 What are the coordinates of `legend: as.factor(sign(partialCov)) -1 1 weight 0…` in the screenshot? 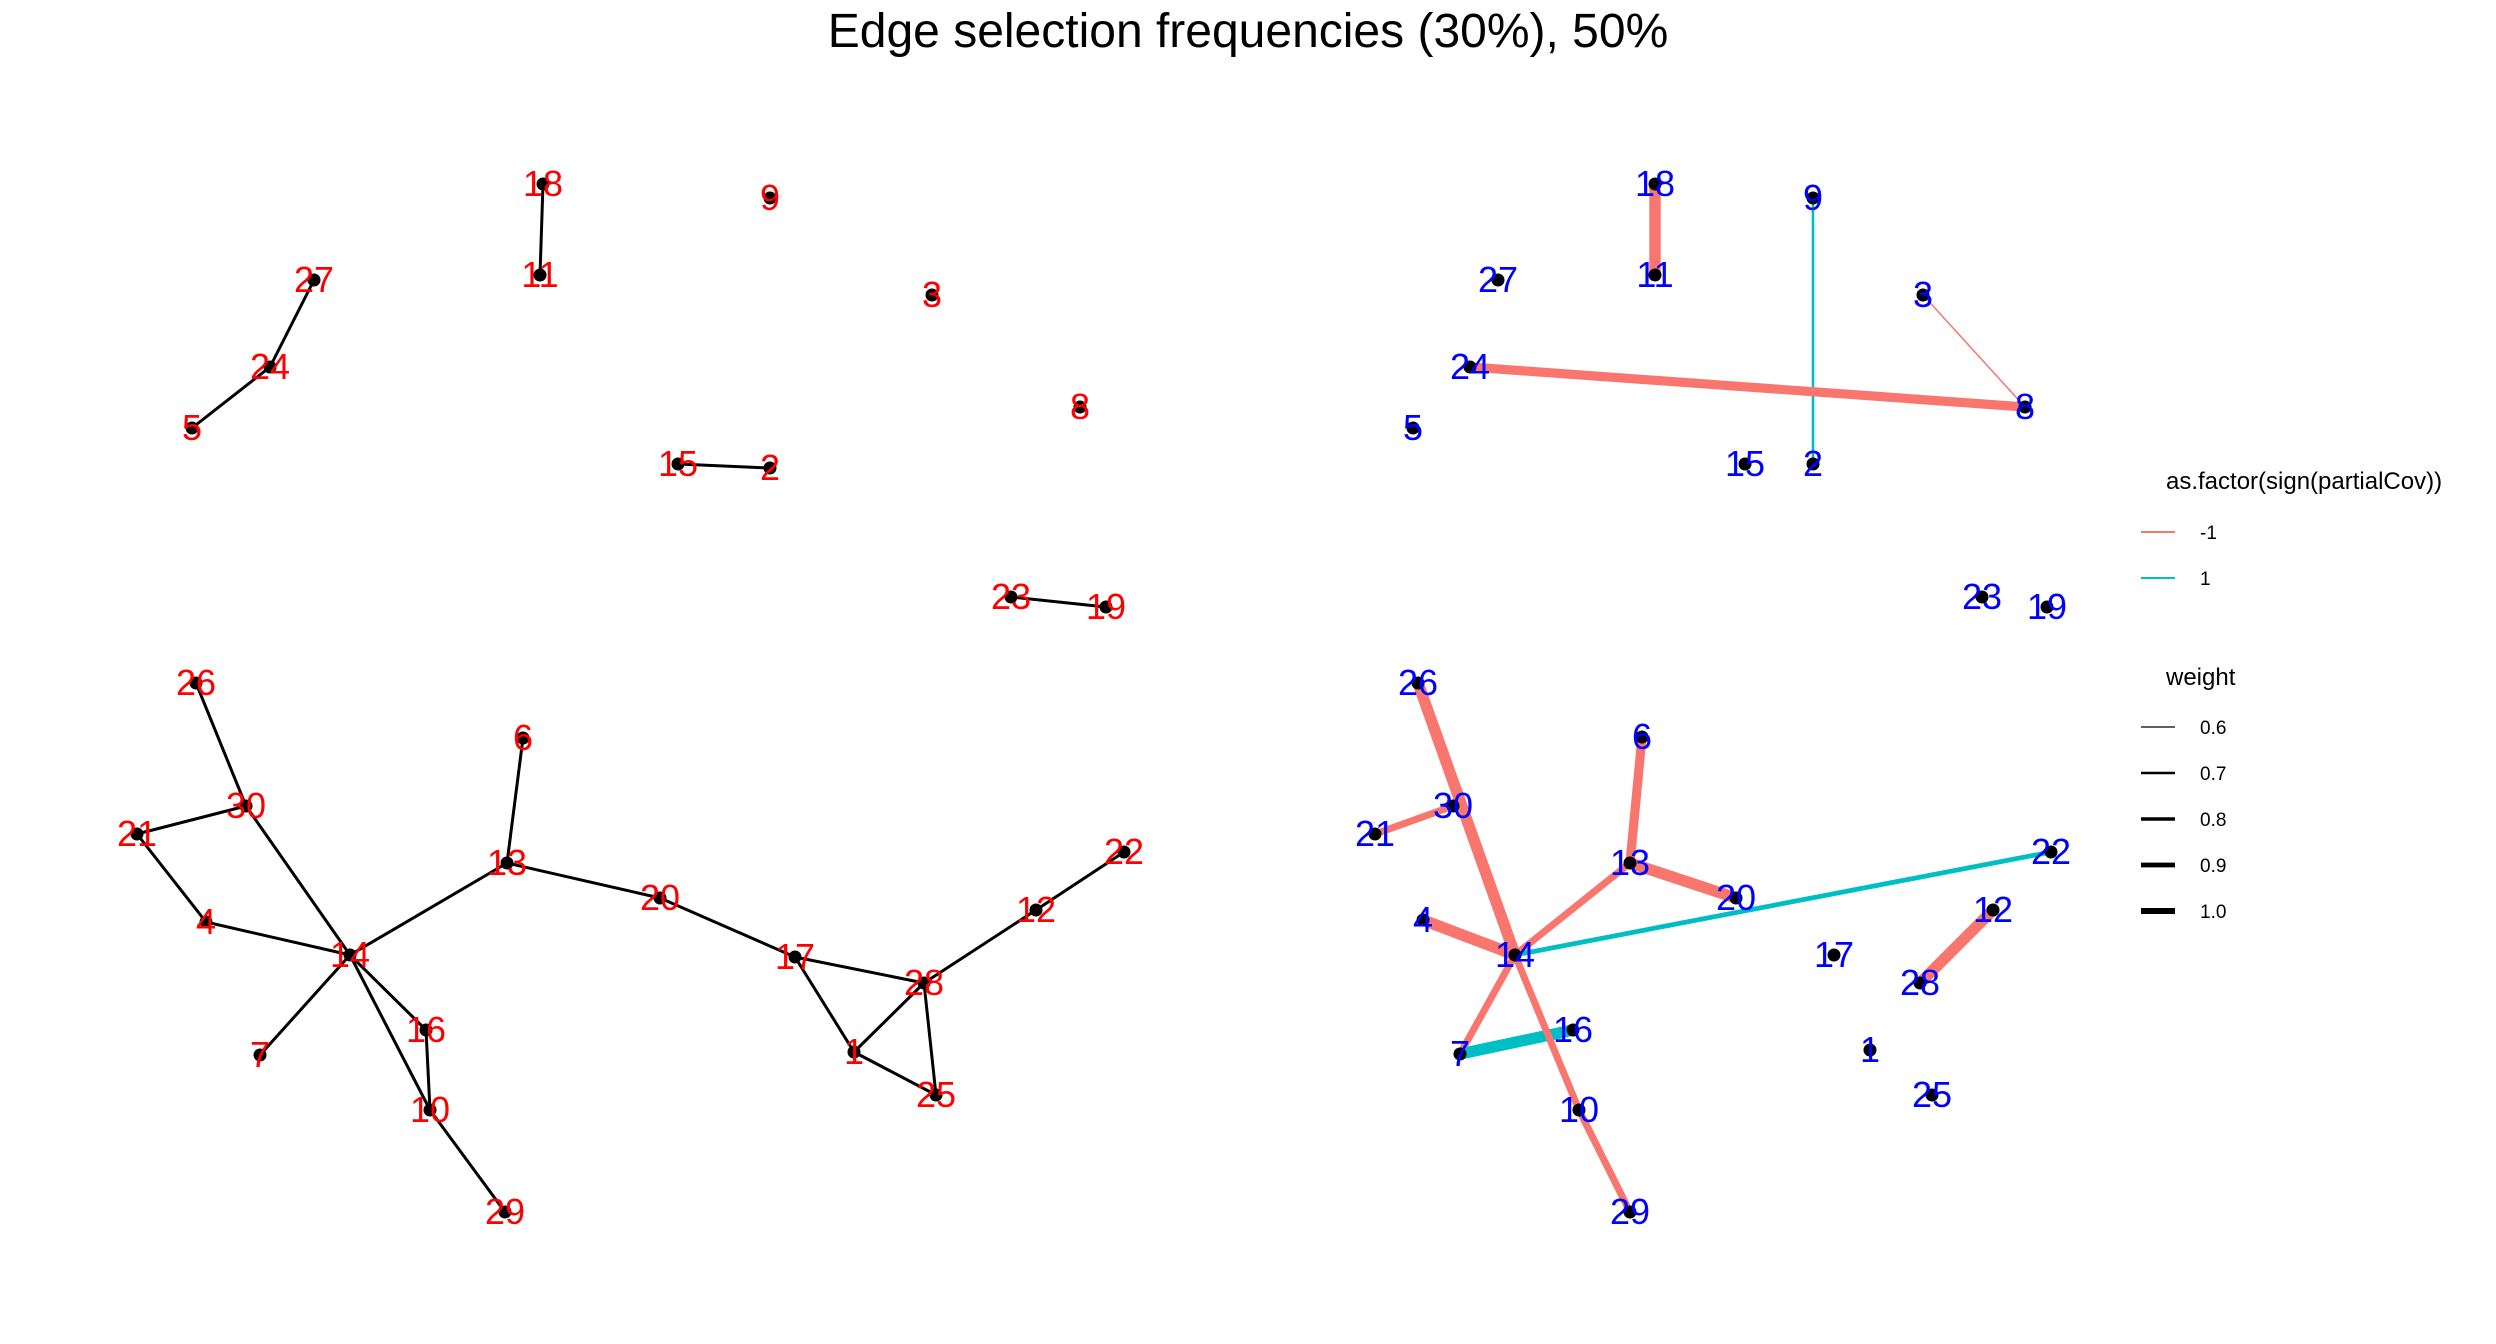 It's located at (2291, 695).